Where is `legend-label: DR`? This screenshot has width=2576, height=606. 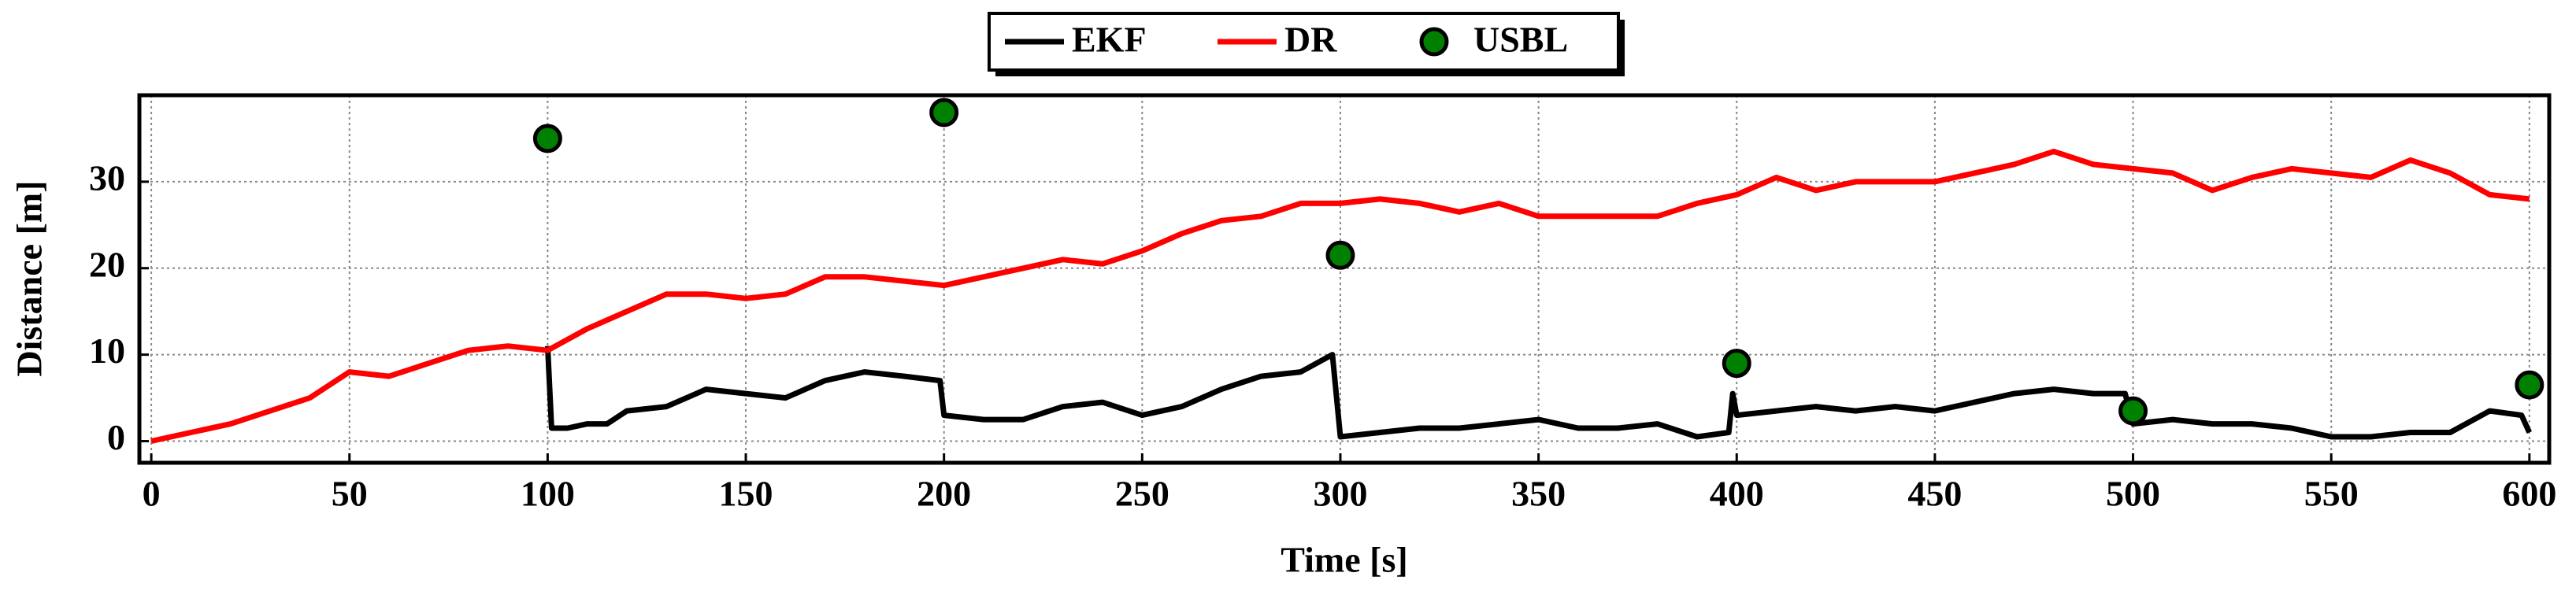 legend-label: DR is located at coordinates (1310, 40).